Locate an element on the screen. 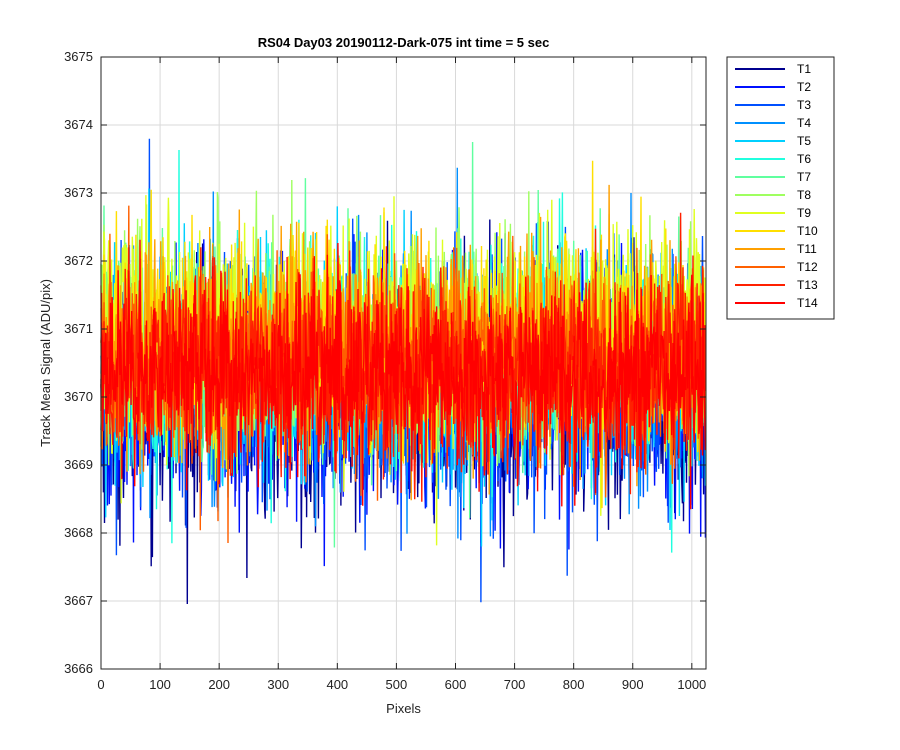  y-tick-label: 3666 is located at coordinates (78, 668).